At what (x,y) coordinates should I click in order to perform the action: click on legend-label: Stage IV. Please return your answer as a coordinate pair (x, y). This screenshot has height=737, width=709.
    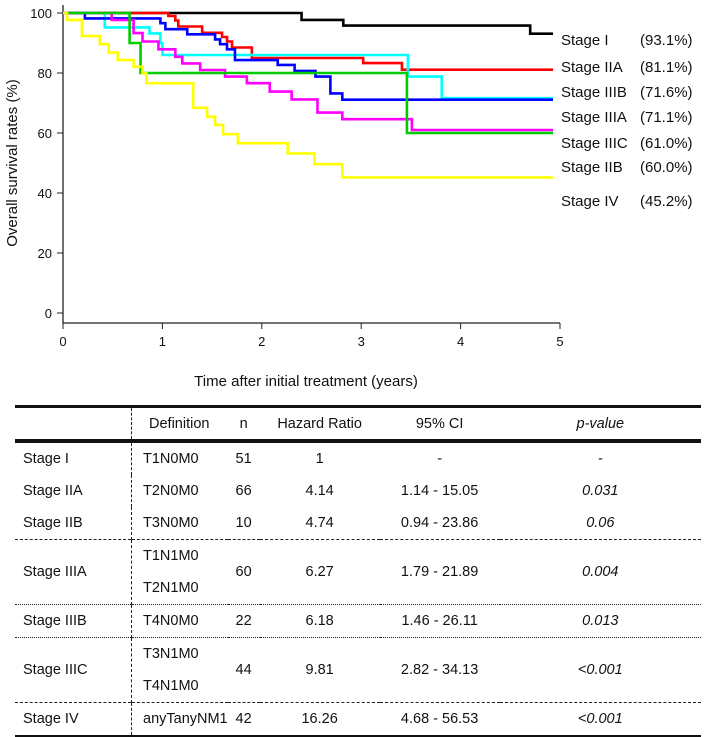
    Looking at the image, I should click on (590, 201).